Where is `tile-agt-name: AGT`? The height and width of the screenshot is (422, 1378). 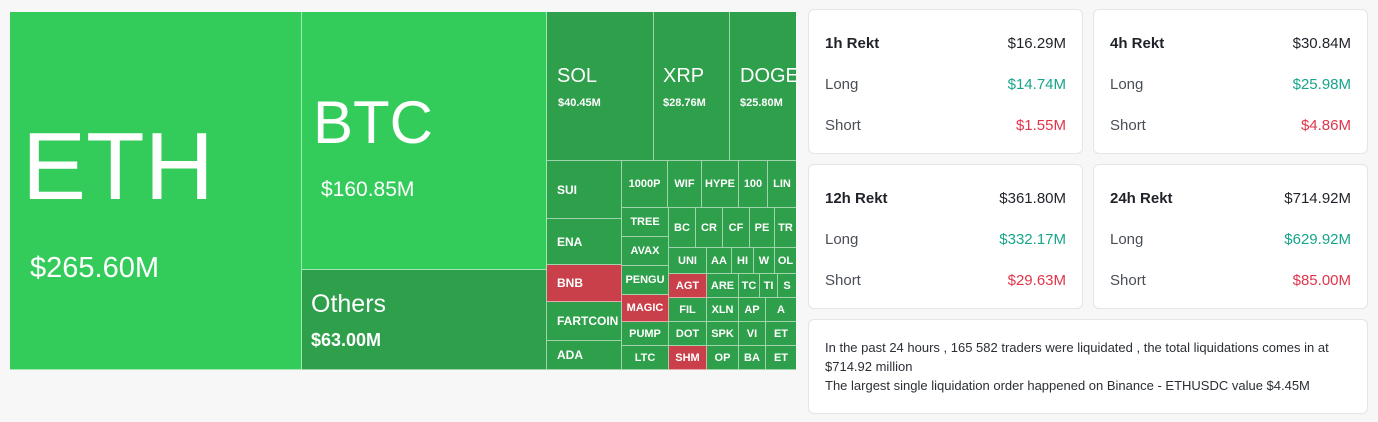 tile-agt-name: AGT is located at coordinates (687, 285).